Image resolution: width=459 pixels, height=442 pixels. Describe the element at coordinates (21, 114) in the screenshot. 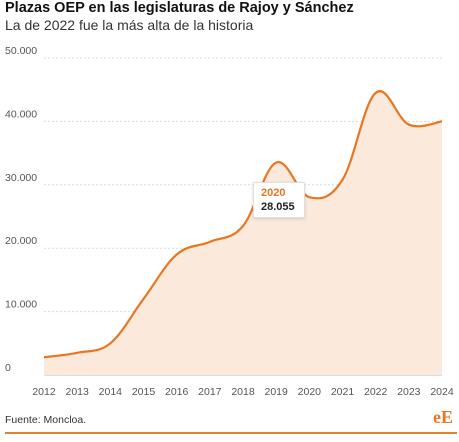

I see `y-tick-label: 40.000` at that location.